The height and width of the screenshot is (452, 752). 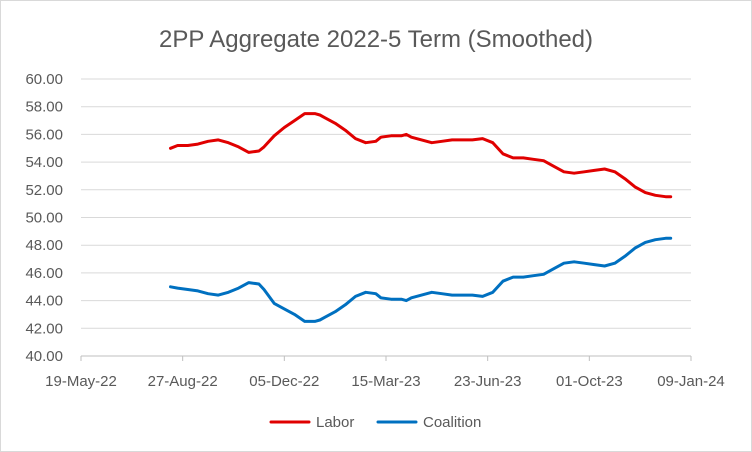 What do you see at coordinates (44, 134) in the screenshot?
I see `y-tick-label: 56.00` at bounding box center [44, 134].